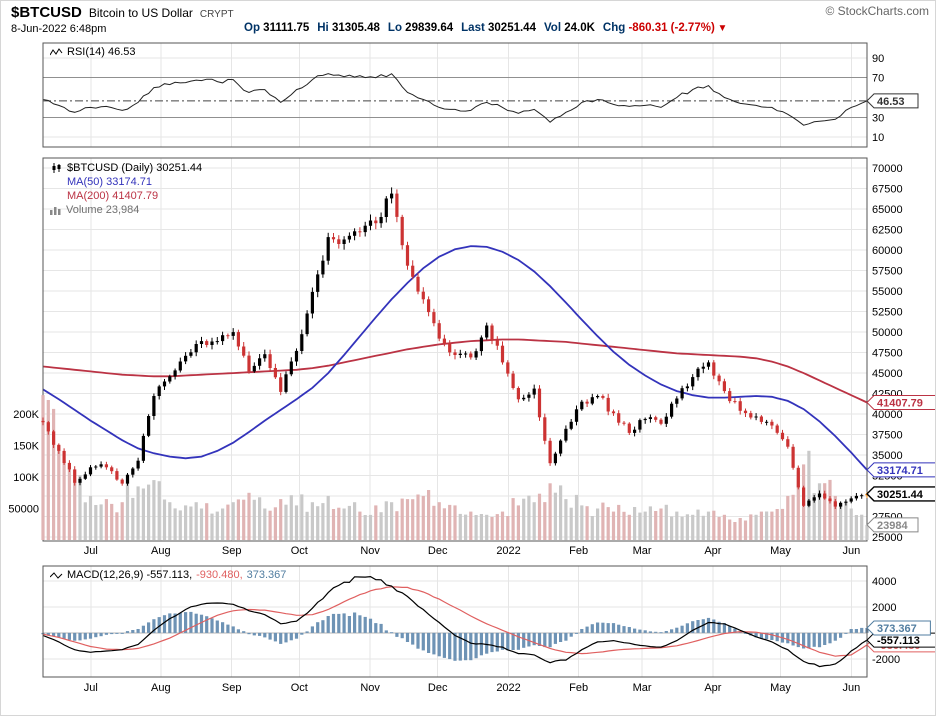 This screenshot has width=936, height=716. What do you see at coordinates (56, 575) in the screenshot?
I see `macd-line-icon` at bounding box center [56, 575].